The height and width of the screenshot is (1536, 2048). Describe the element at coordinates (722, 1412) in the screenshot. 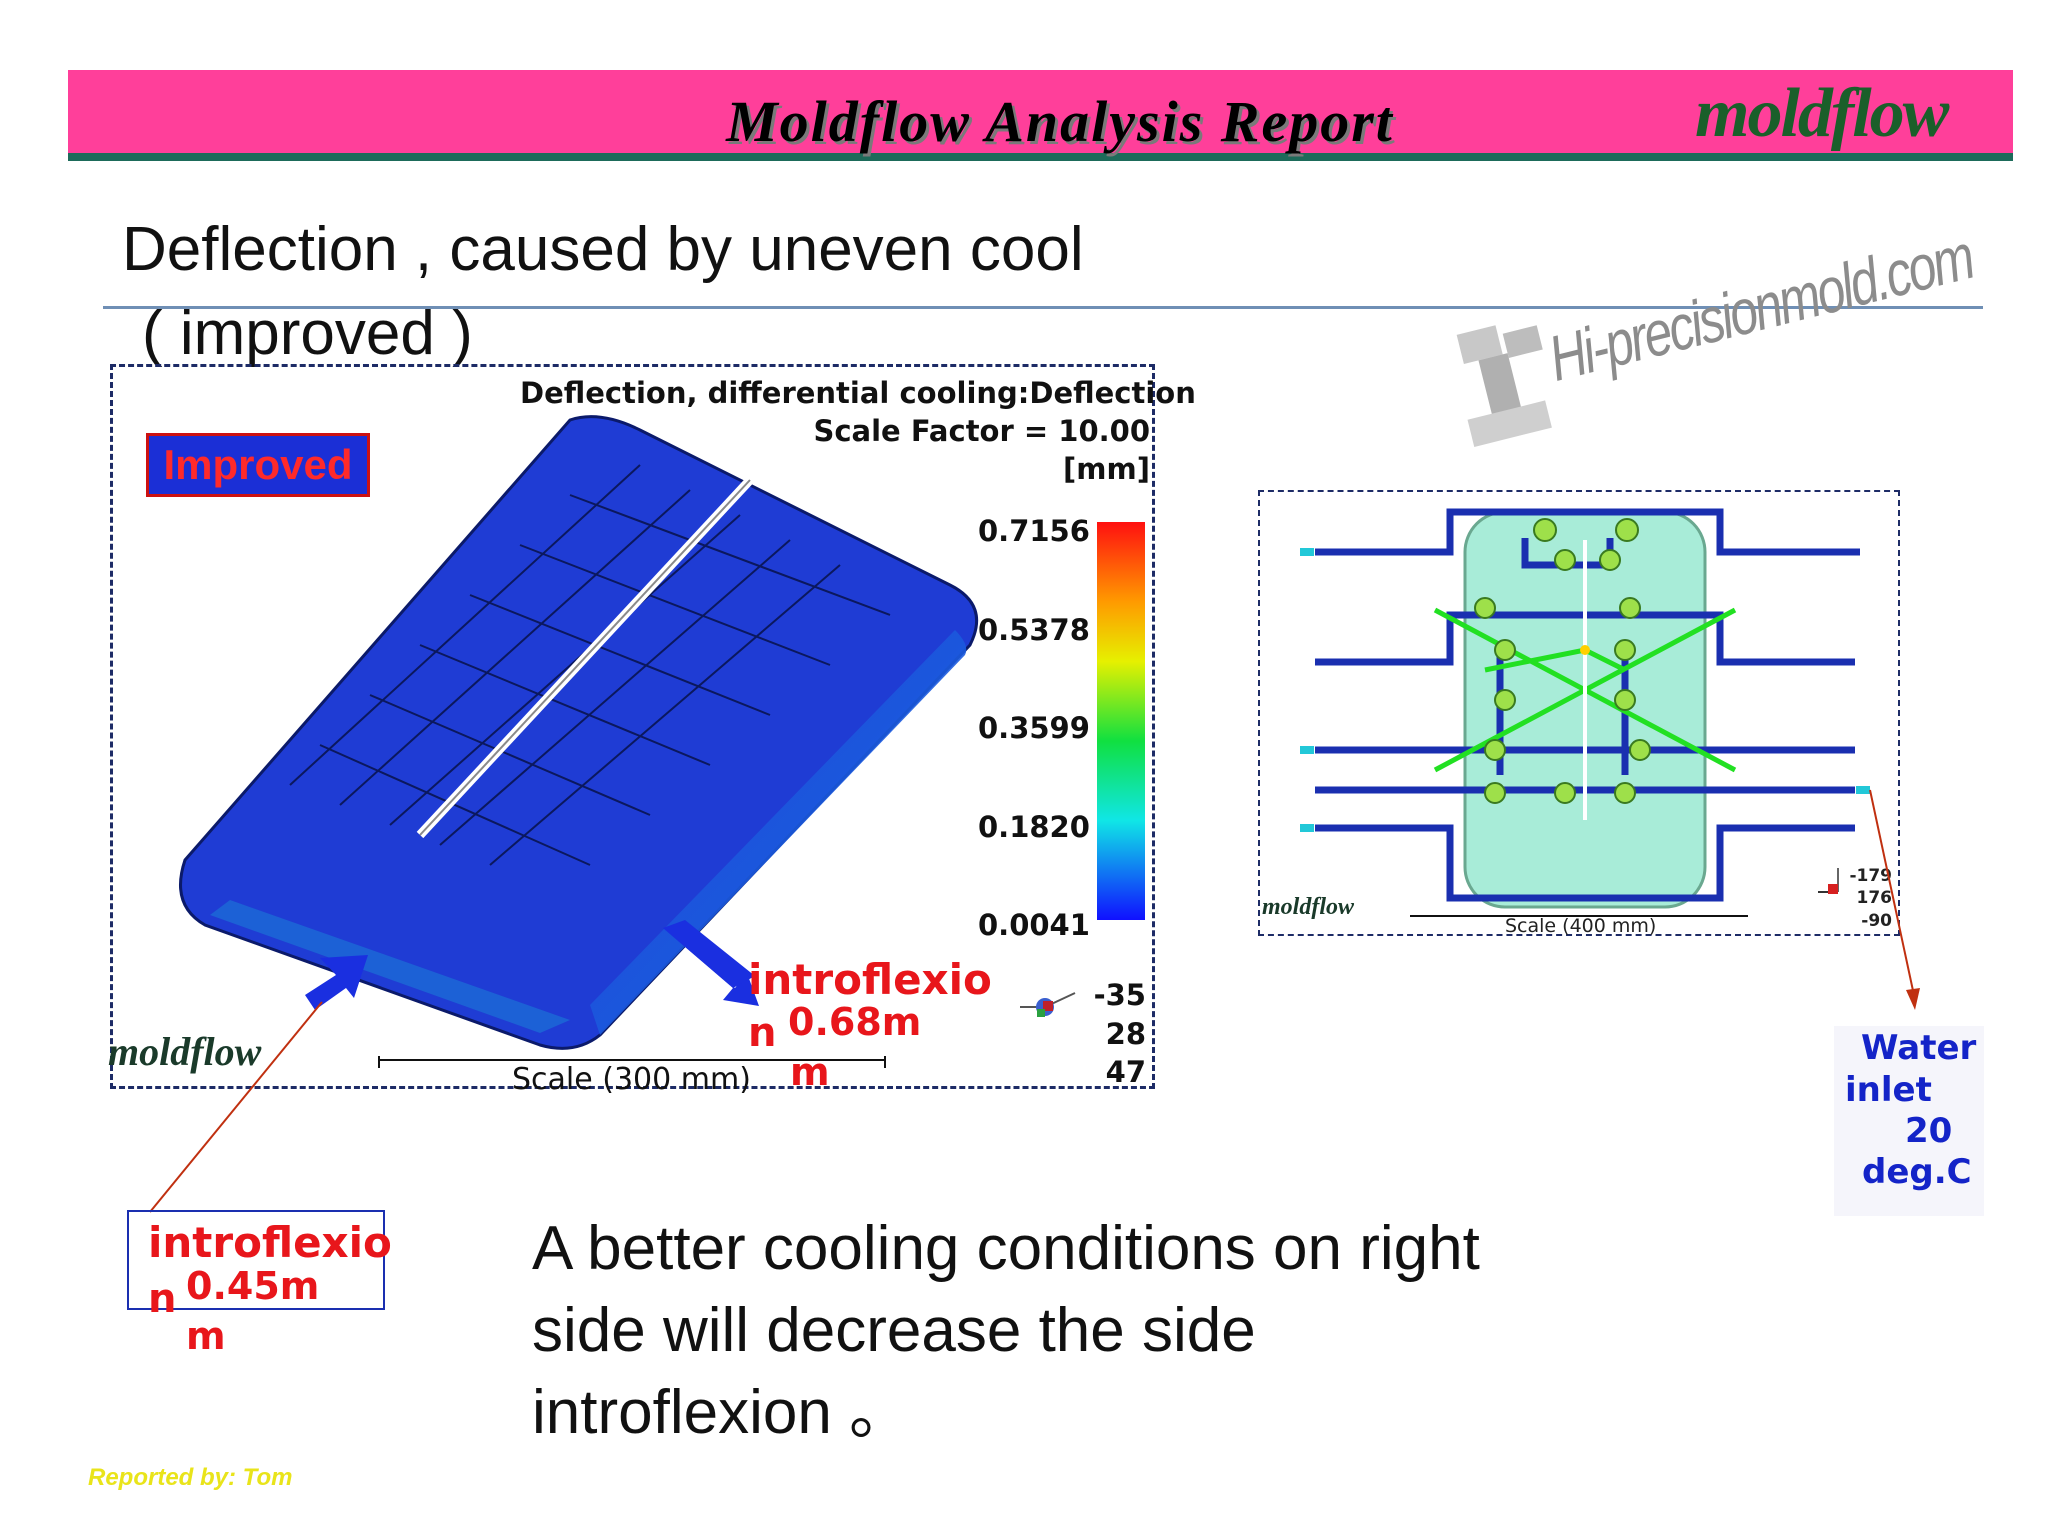

I see `caption-line3: introflexion 。` at that location.